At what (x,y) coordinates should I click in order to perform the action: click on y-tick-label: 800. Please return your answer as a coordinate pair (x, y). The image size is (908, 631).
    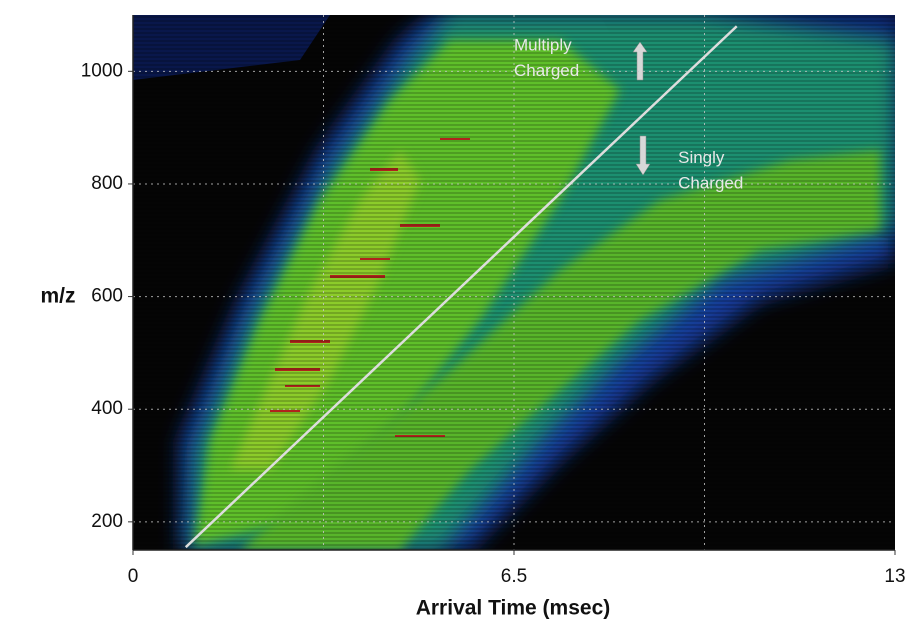
    Looking at the image, I should click on (107, 183).